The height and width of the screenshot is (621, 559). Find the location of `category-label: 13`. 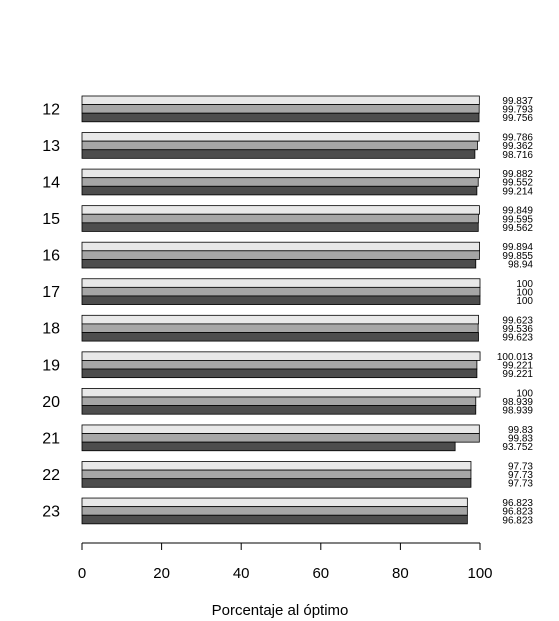

category-label: 13 is located at coordinates (51, 146).